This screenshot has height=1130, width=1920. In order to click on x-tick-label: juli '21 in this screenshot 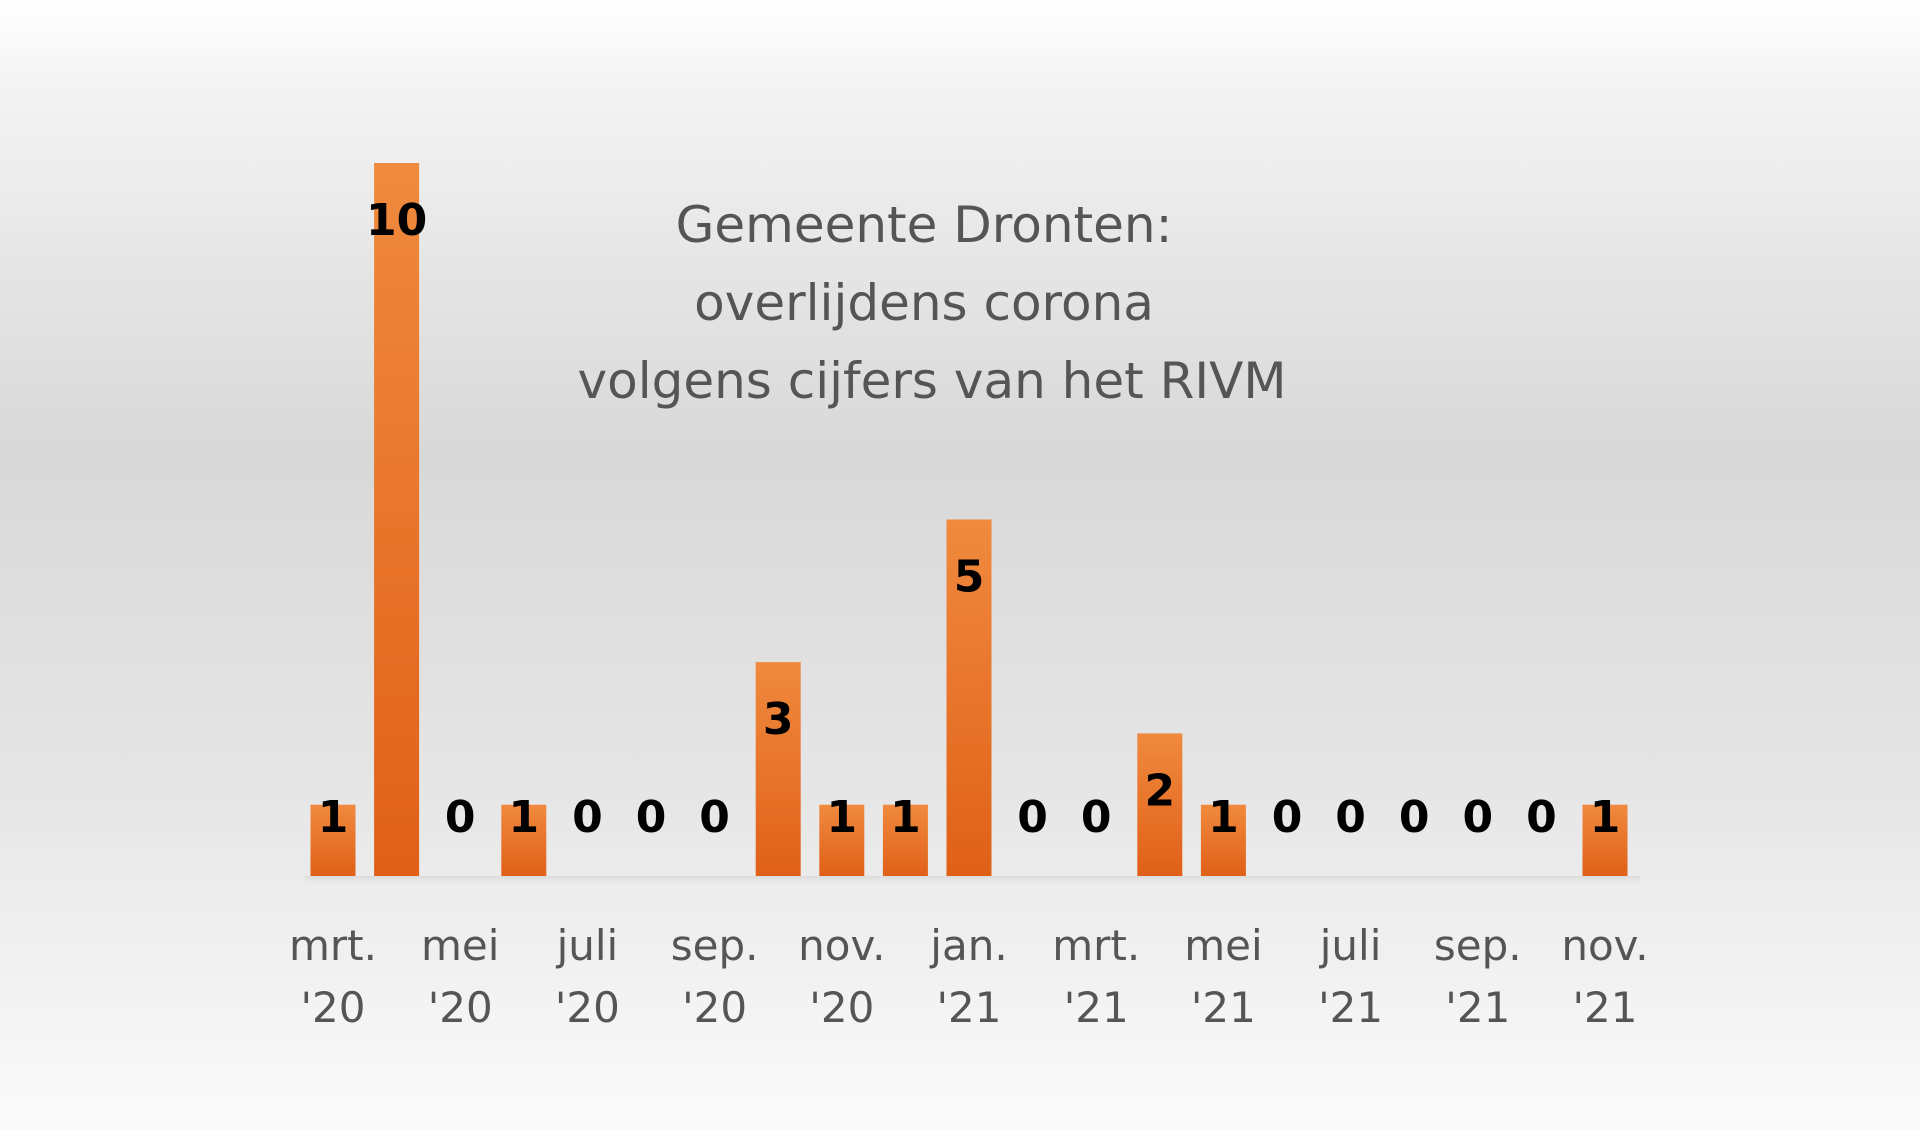, I will do `click(1350, 976)`.